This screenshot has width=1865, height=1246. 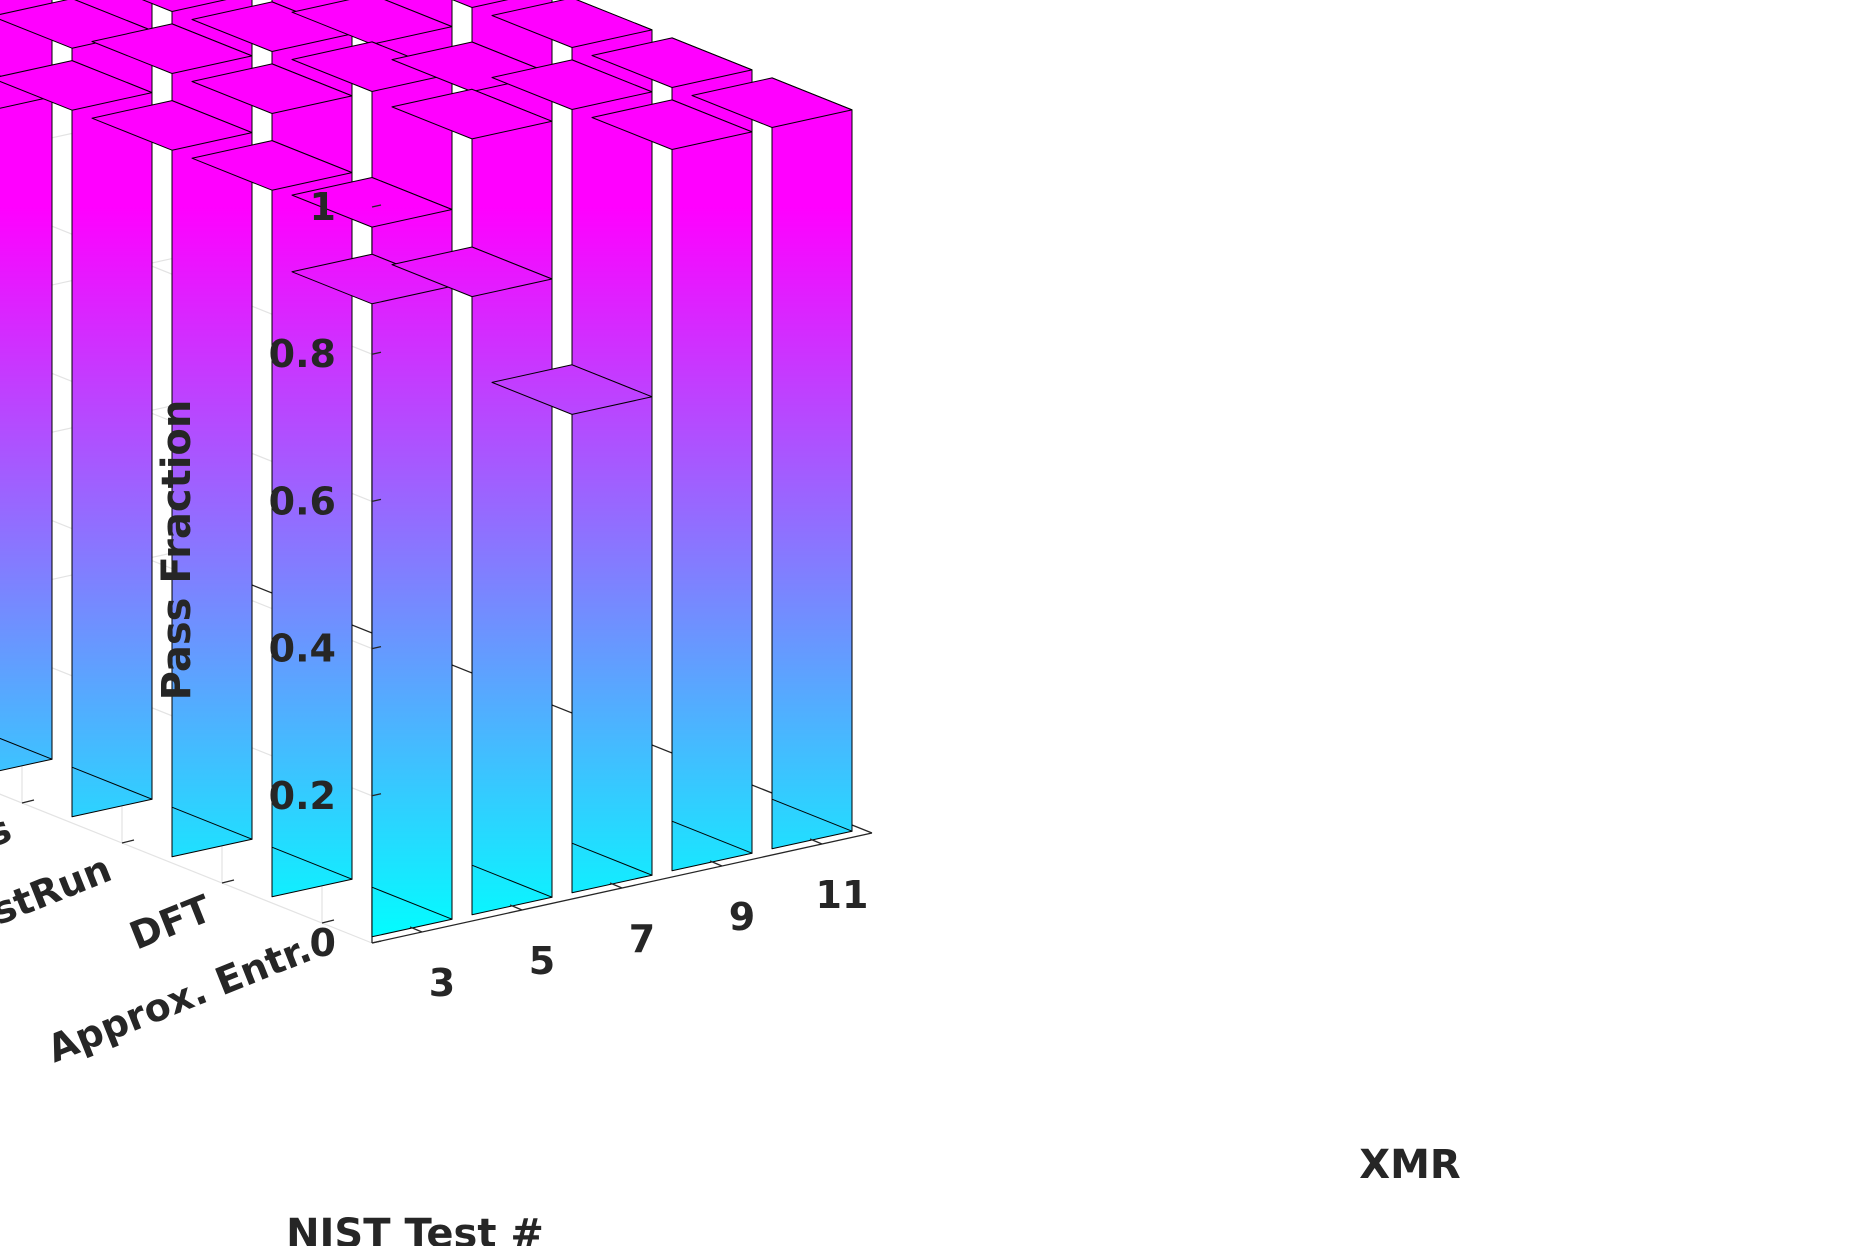 What do you see at coordinates (58, 914) in the screenshot?
I see `y-tick-label: LongestRun` at bounding box center [58, 914].